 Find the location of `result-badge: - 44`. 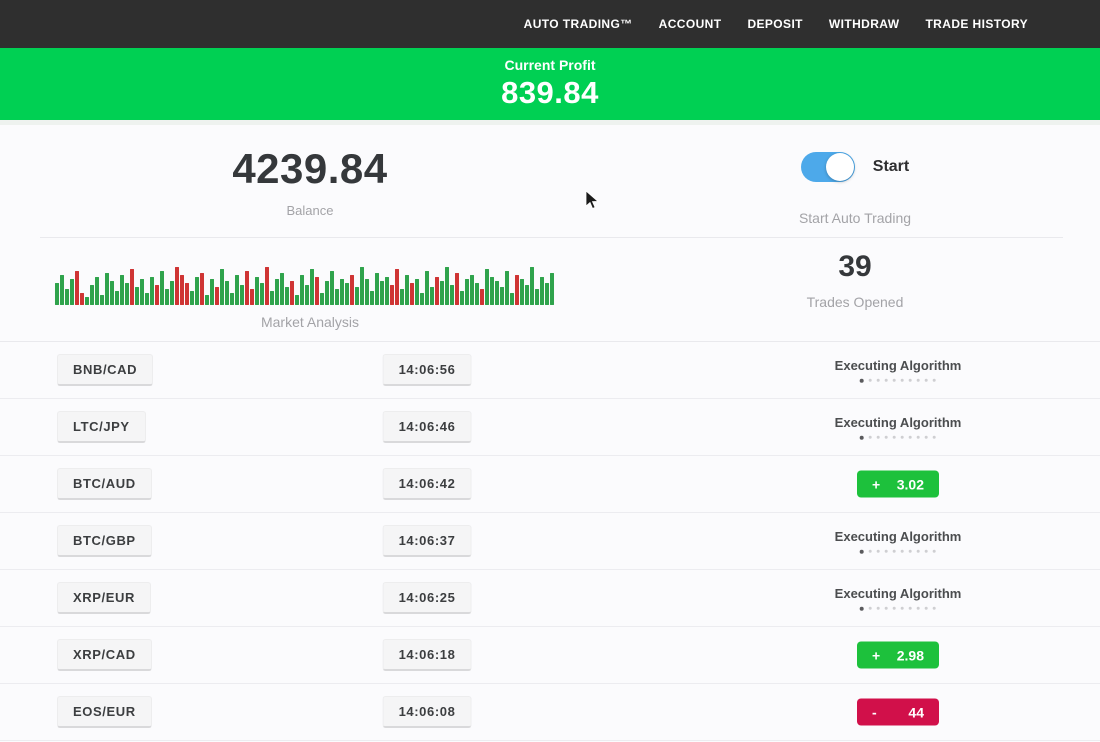

result-badge: - 44 is located at coordinates (898, 712).